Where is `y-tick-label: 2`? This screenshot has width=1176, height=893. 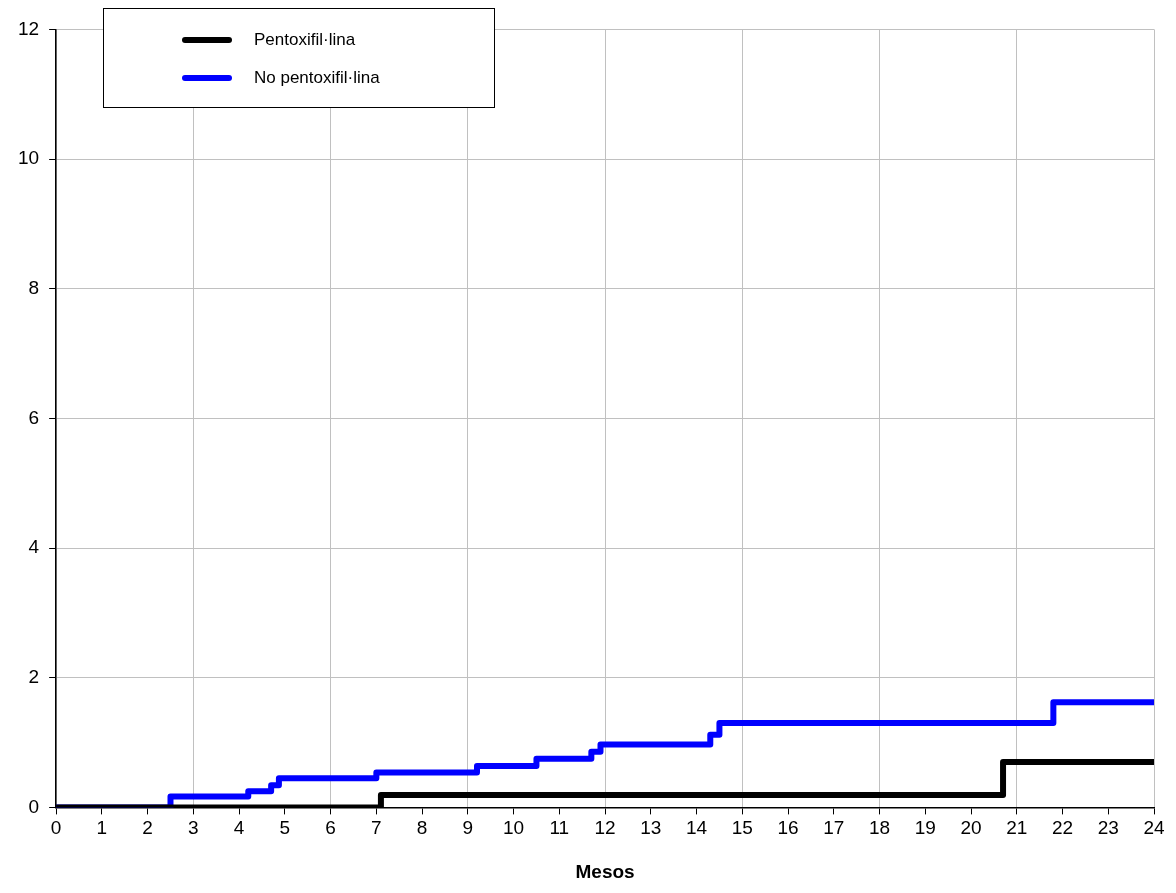
y-tick-label: 2 is located at coordinates (34, 676).